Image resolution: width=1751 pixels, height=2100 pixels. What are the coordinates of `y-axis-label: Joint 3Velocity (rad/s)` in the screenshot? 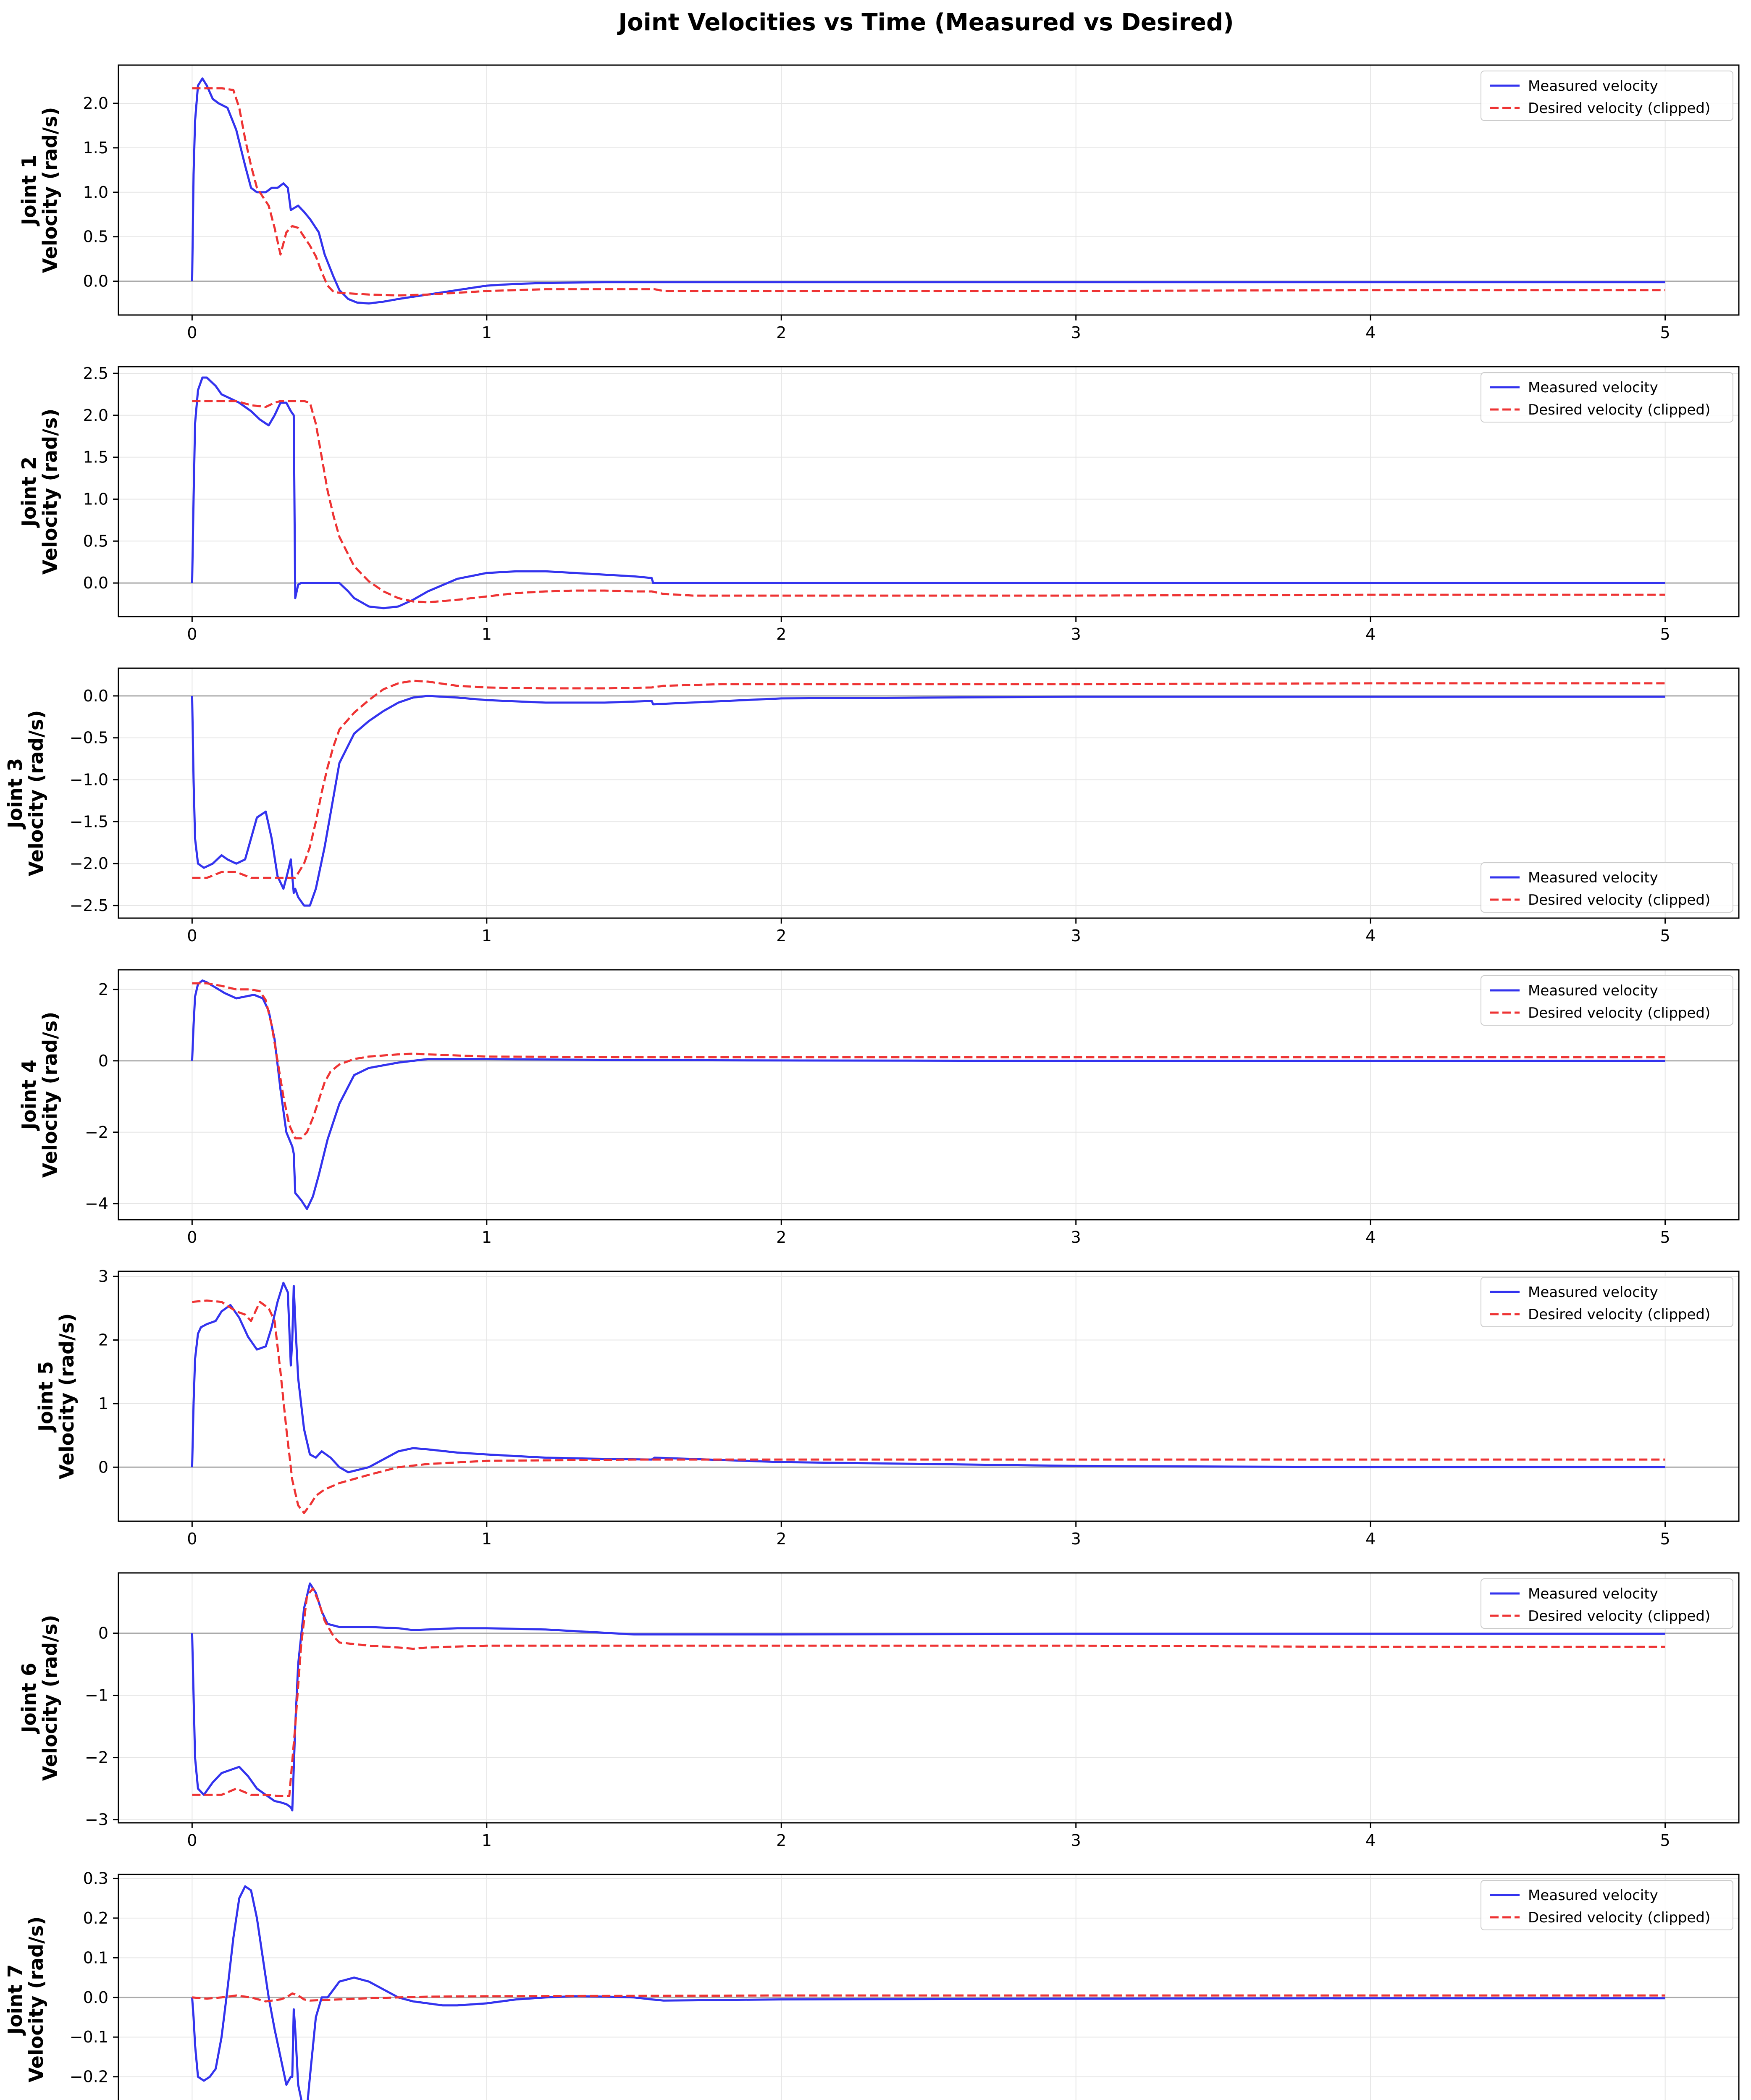 It's located at (25, 793).